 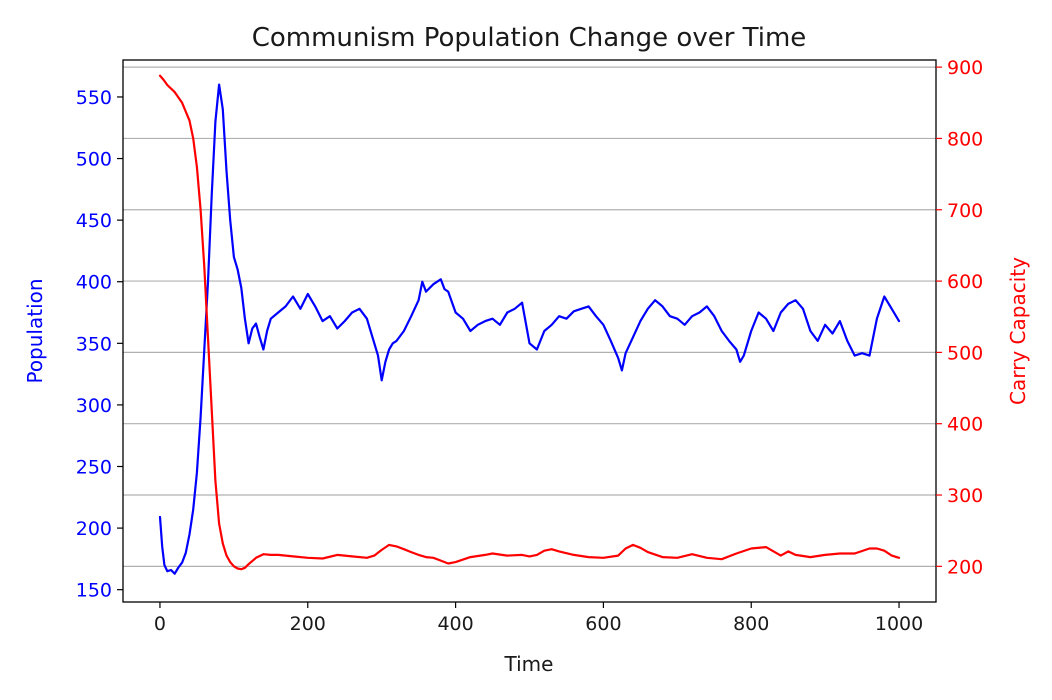 I want to click on x-tick-label: 200, so click(x=308, y=624).